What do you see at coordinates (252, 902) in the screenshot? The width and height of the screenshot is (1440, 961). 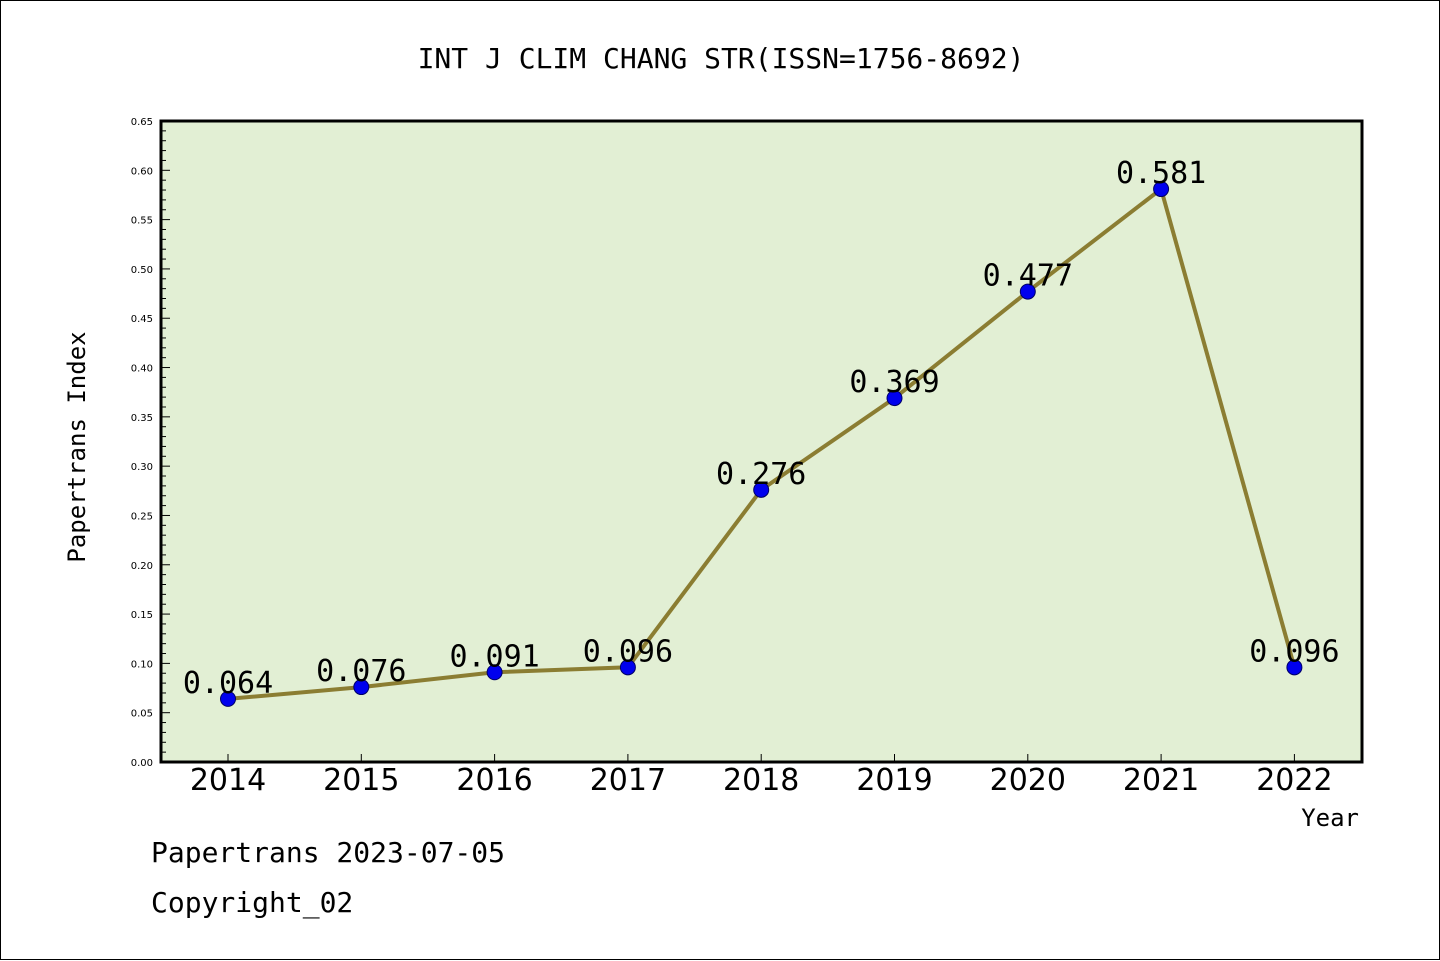 I see `footer-copyright: Copyright_02` at bounding box center [252, 902].